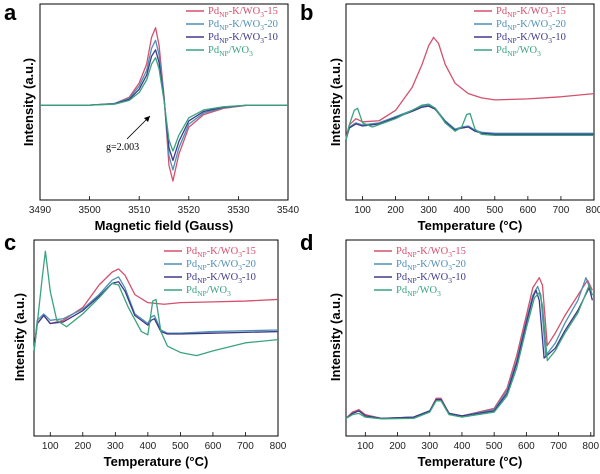 This screenshot has width=600, height=474. What do you see at coordinates (478, 442) in the screenshot?
I see `panel-d-ticks: 100 200 300 400 500 600 700 800` at bounding box center [478, 442].